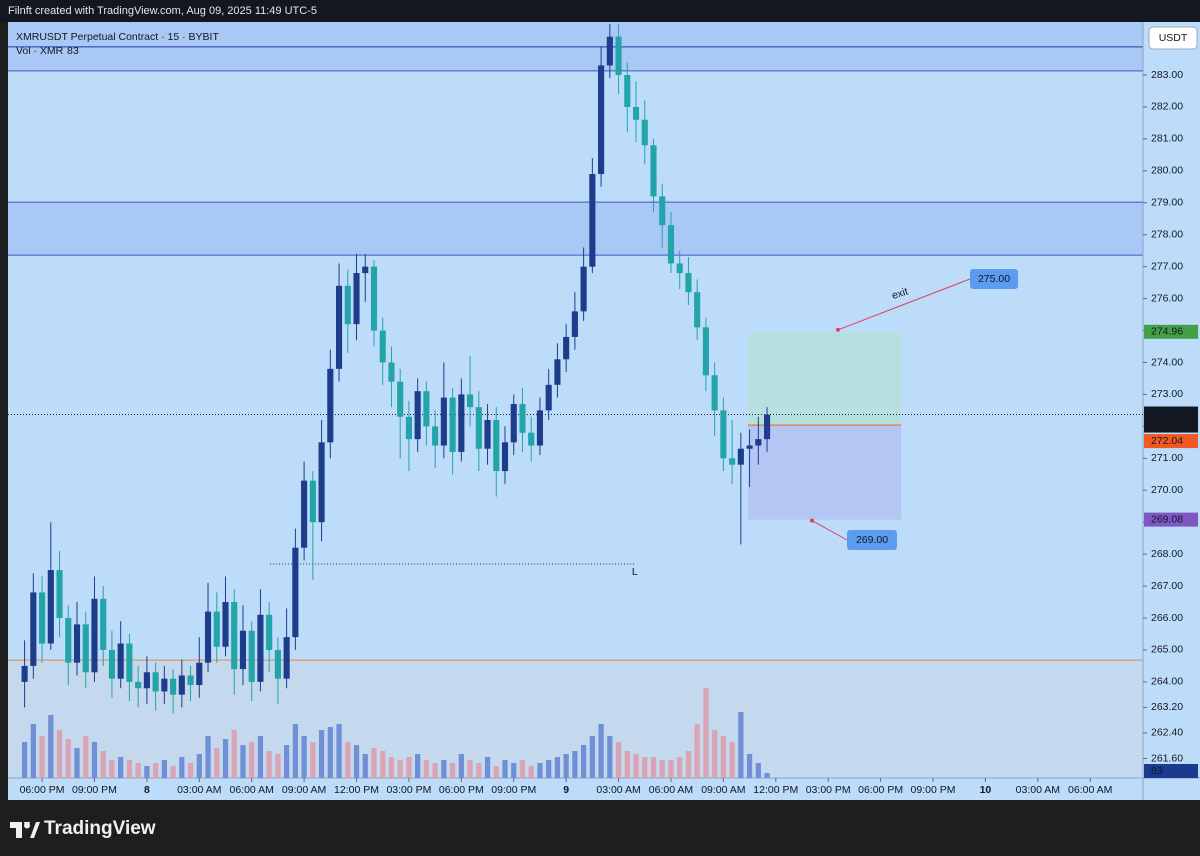 This screenshot has width=1200, height=856. I want to click on y-tick-label: 265.00, so click(1167, 650).